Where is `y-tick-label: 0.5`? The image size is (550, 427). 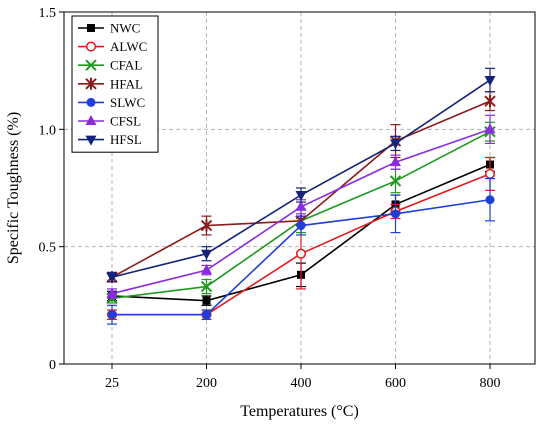 y-tick-label: 0.5 is located at coordinates (48, 248).